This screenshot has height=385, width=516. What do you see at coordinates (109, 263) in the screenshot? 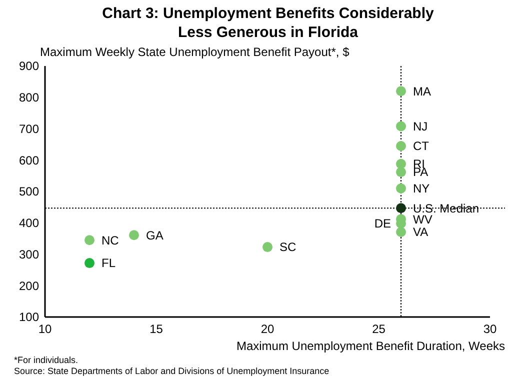
I see `annotation: FL` at bounding box center [109, 263].